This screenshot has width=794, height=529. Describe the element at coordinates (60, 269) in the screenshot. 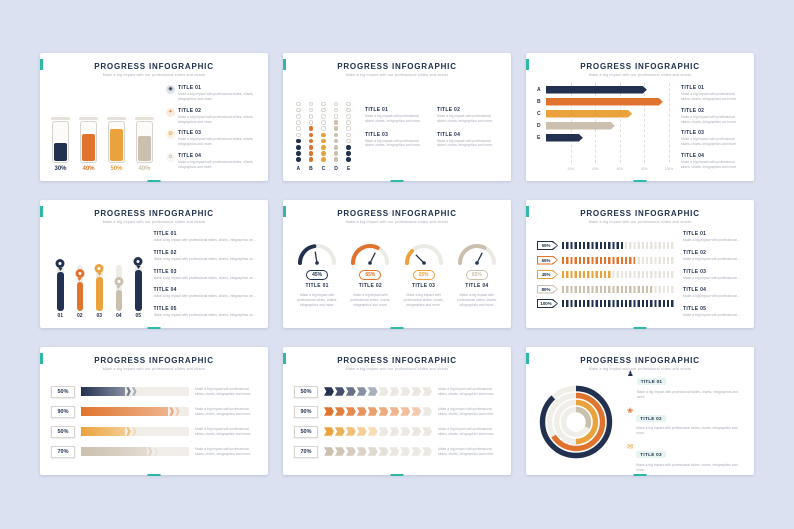

I see `pin-point` at that location.